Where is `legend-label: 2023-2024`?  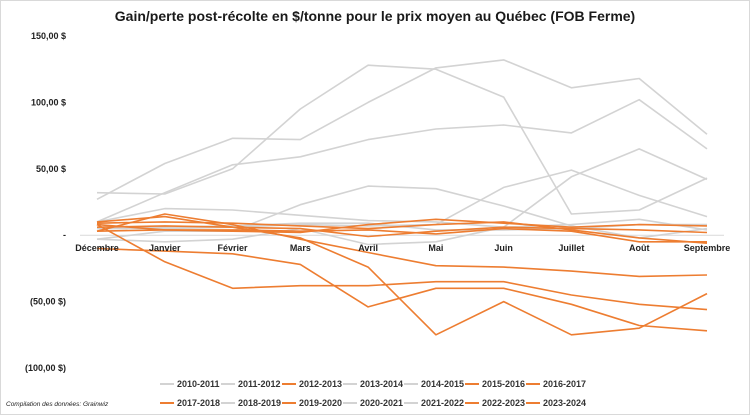
legend-label: 2023-2024 is located at coordinates (564, 403).